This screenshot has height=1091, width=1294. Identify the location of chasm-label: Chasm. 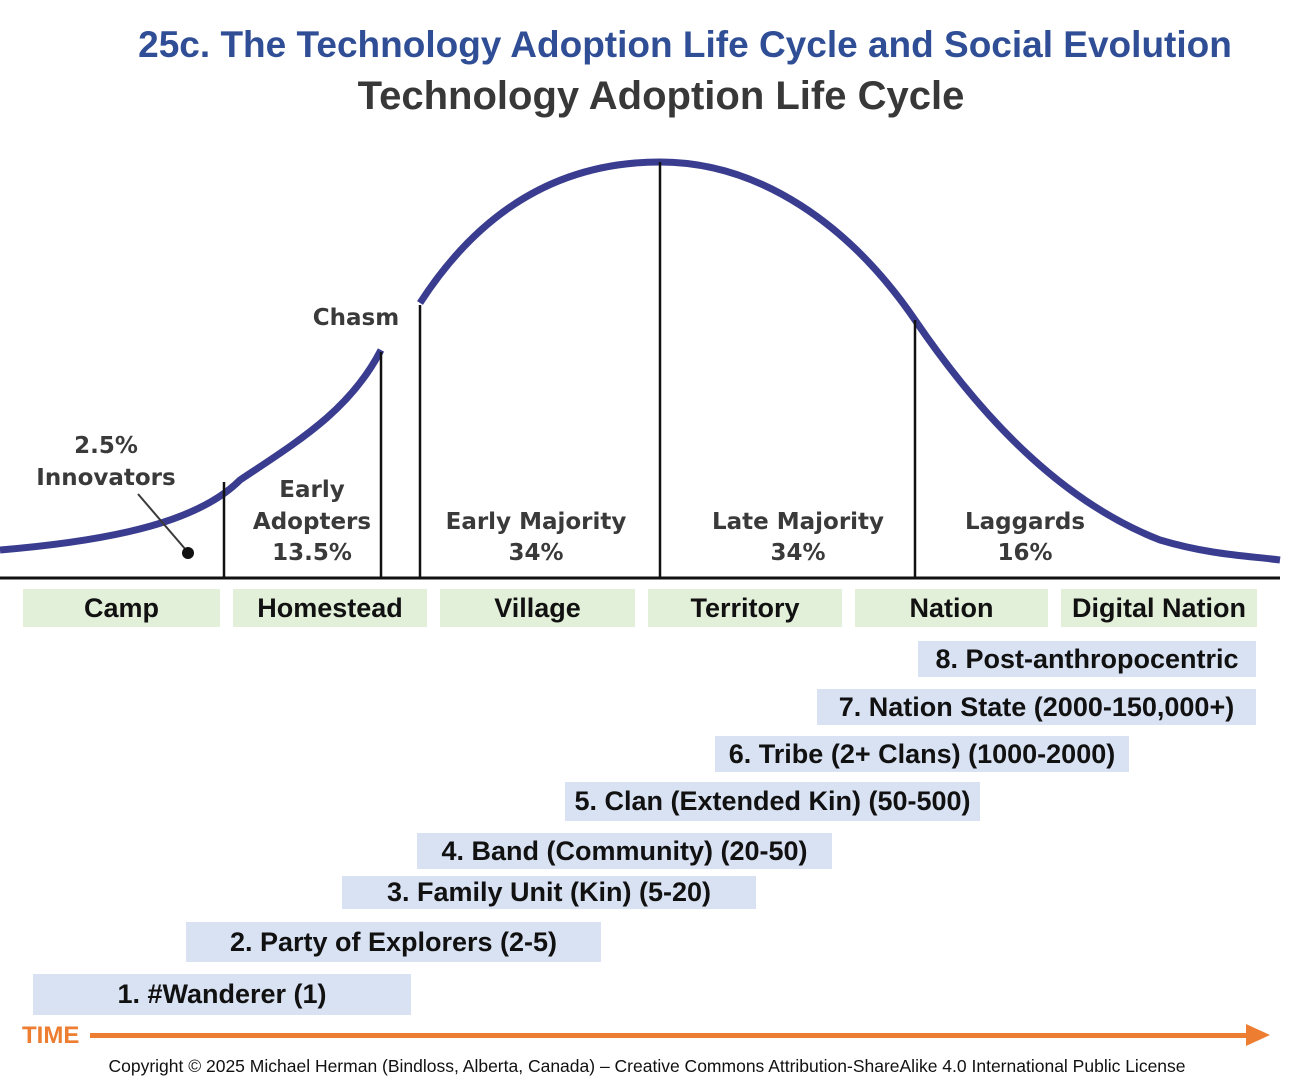
(356, 318).